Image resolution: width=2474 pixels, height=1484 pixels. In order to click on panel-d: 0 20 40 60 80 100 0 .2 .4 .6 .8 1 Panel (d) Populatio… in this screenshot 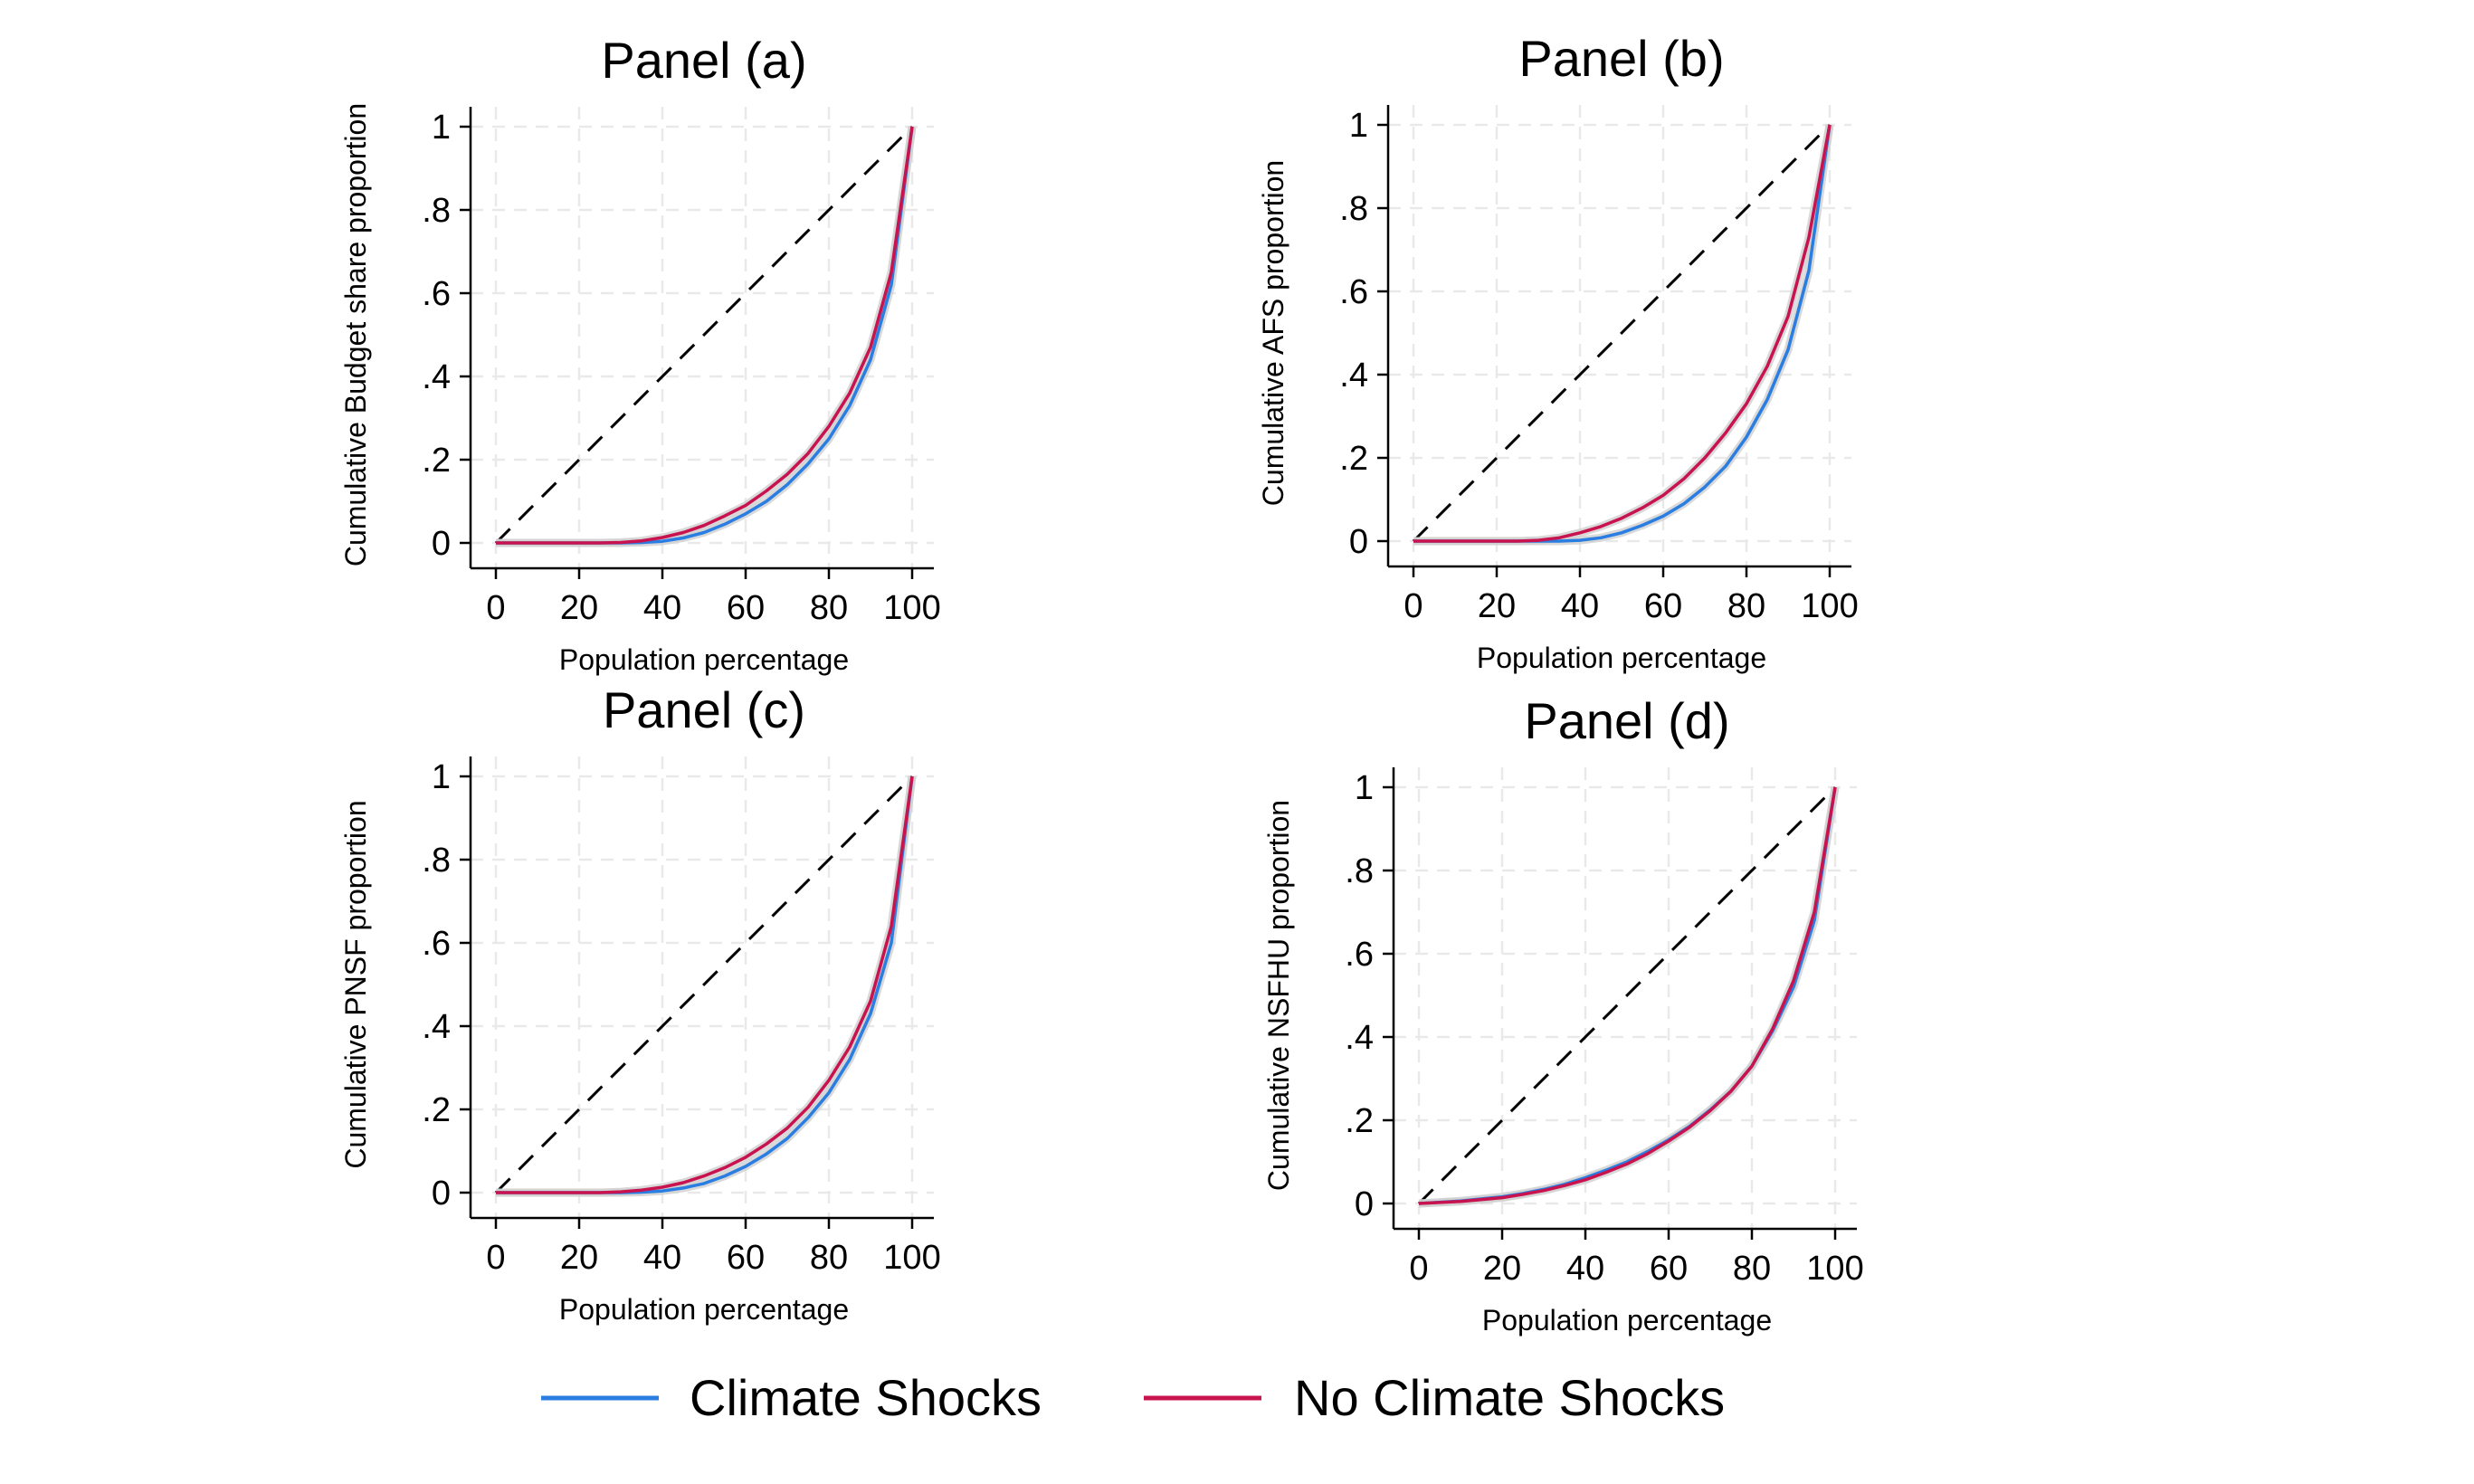, I will do `click(1563, 1014)`.